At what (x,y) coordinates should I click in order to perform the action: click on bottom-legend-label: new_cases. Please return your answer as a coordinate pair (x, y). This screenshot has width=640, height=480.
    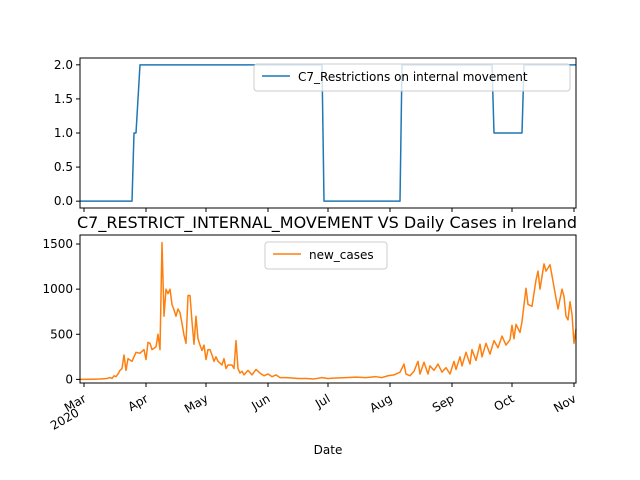
    Looking at the image, I should click on (341, 255).